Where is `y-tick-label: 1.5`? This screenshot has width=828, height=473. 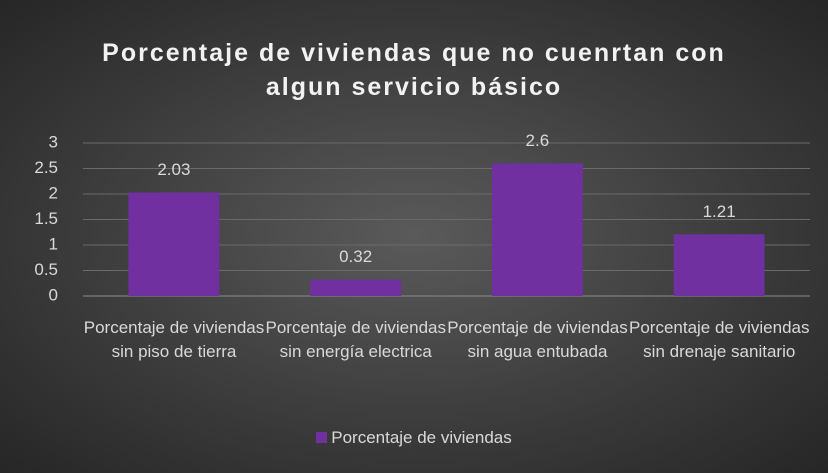
y-tick-label: 1.5 is located at coordinates (46, 218).